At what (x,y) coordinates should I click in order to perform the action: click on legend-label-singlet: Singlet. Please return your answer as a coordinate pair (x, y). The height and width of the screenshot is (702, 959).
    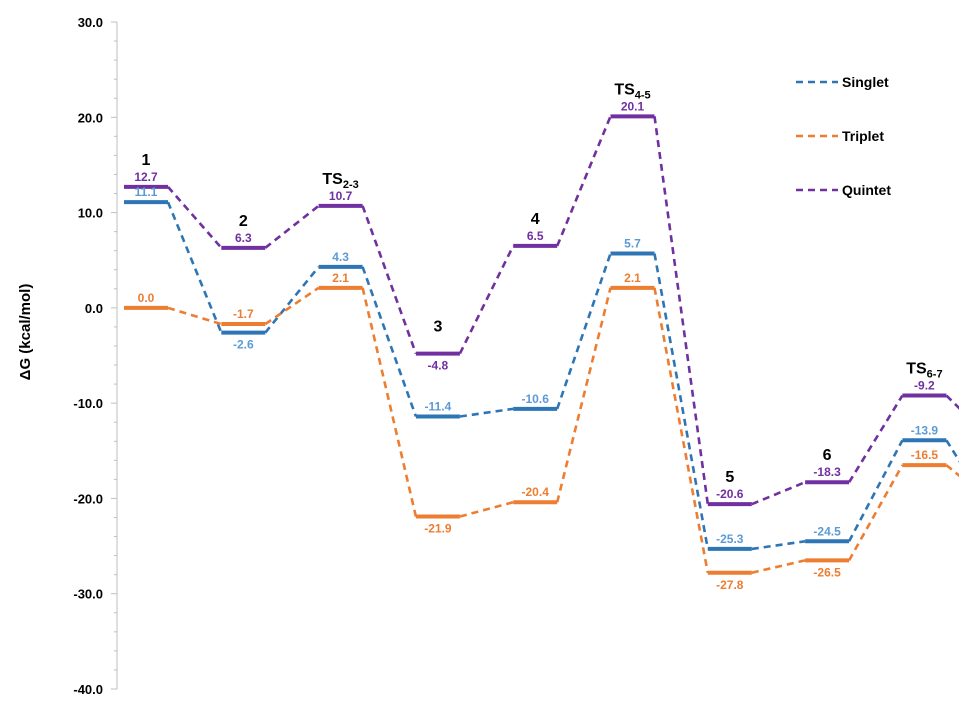
    Looking at the image, I should click on (865, 82).